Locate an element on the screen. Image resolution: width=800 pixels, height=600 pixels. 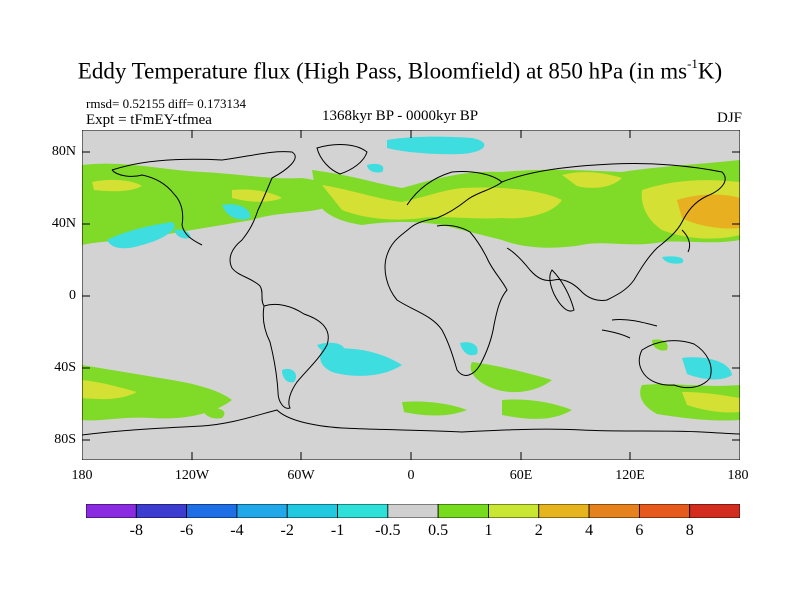
rmsd-diff-text: rmsd= 0.52155 diff= 0.173134 is located at coordinates (166, 103).